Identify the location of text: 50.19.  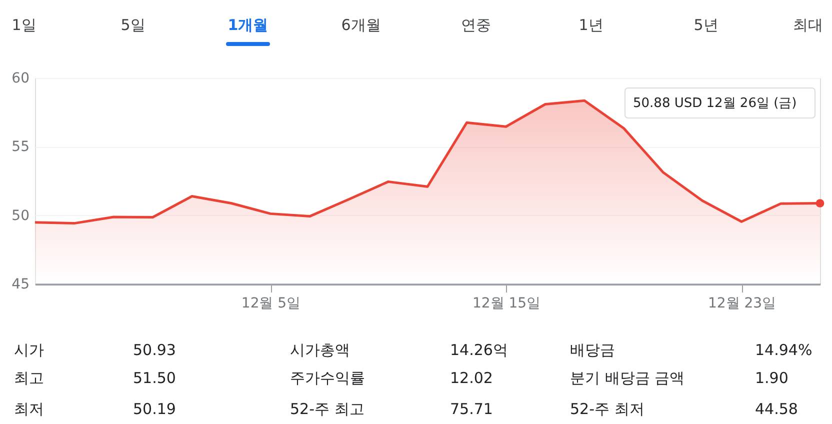
(154, 409).